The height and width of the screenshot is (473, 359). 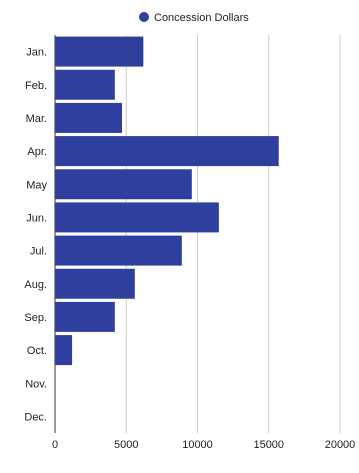 What do you see at coordinates (36, 384) in the screenshot?
I see `category-label-nov: Nov.` at bounding box center [36, 384].